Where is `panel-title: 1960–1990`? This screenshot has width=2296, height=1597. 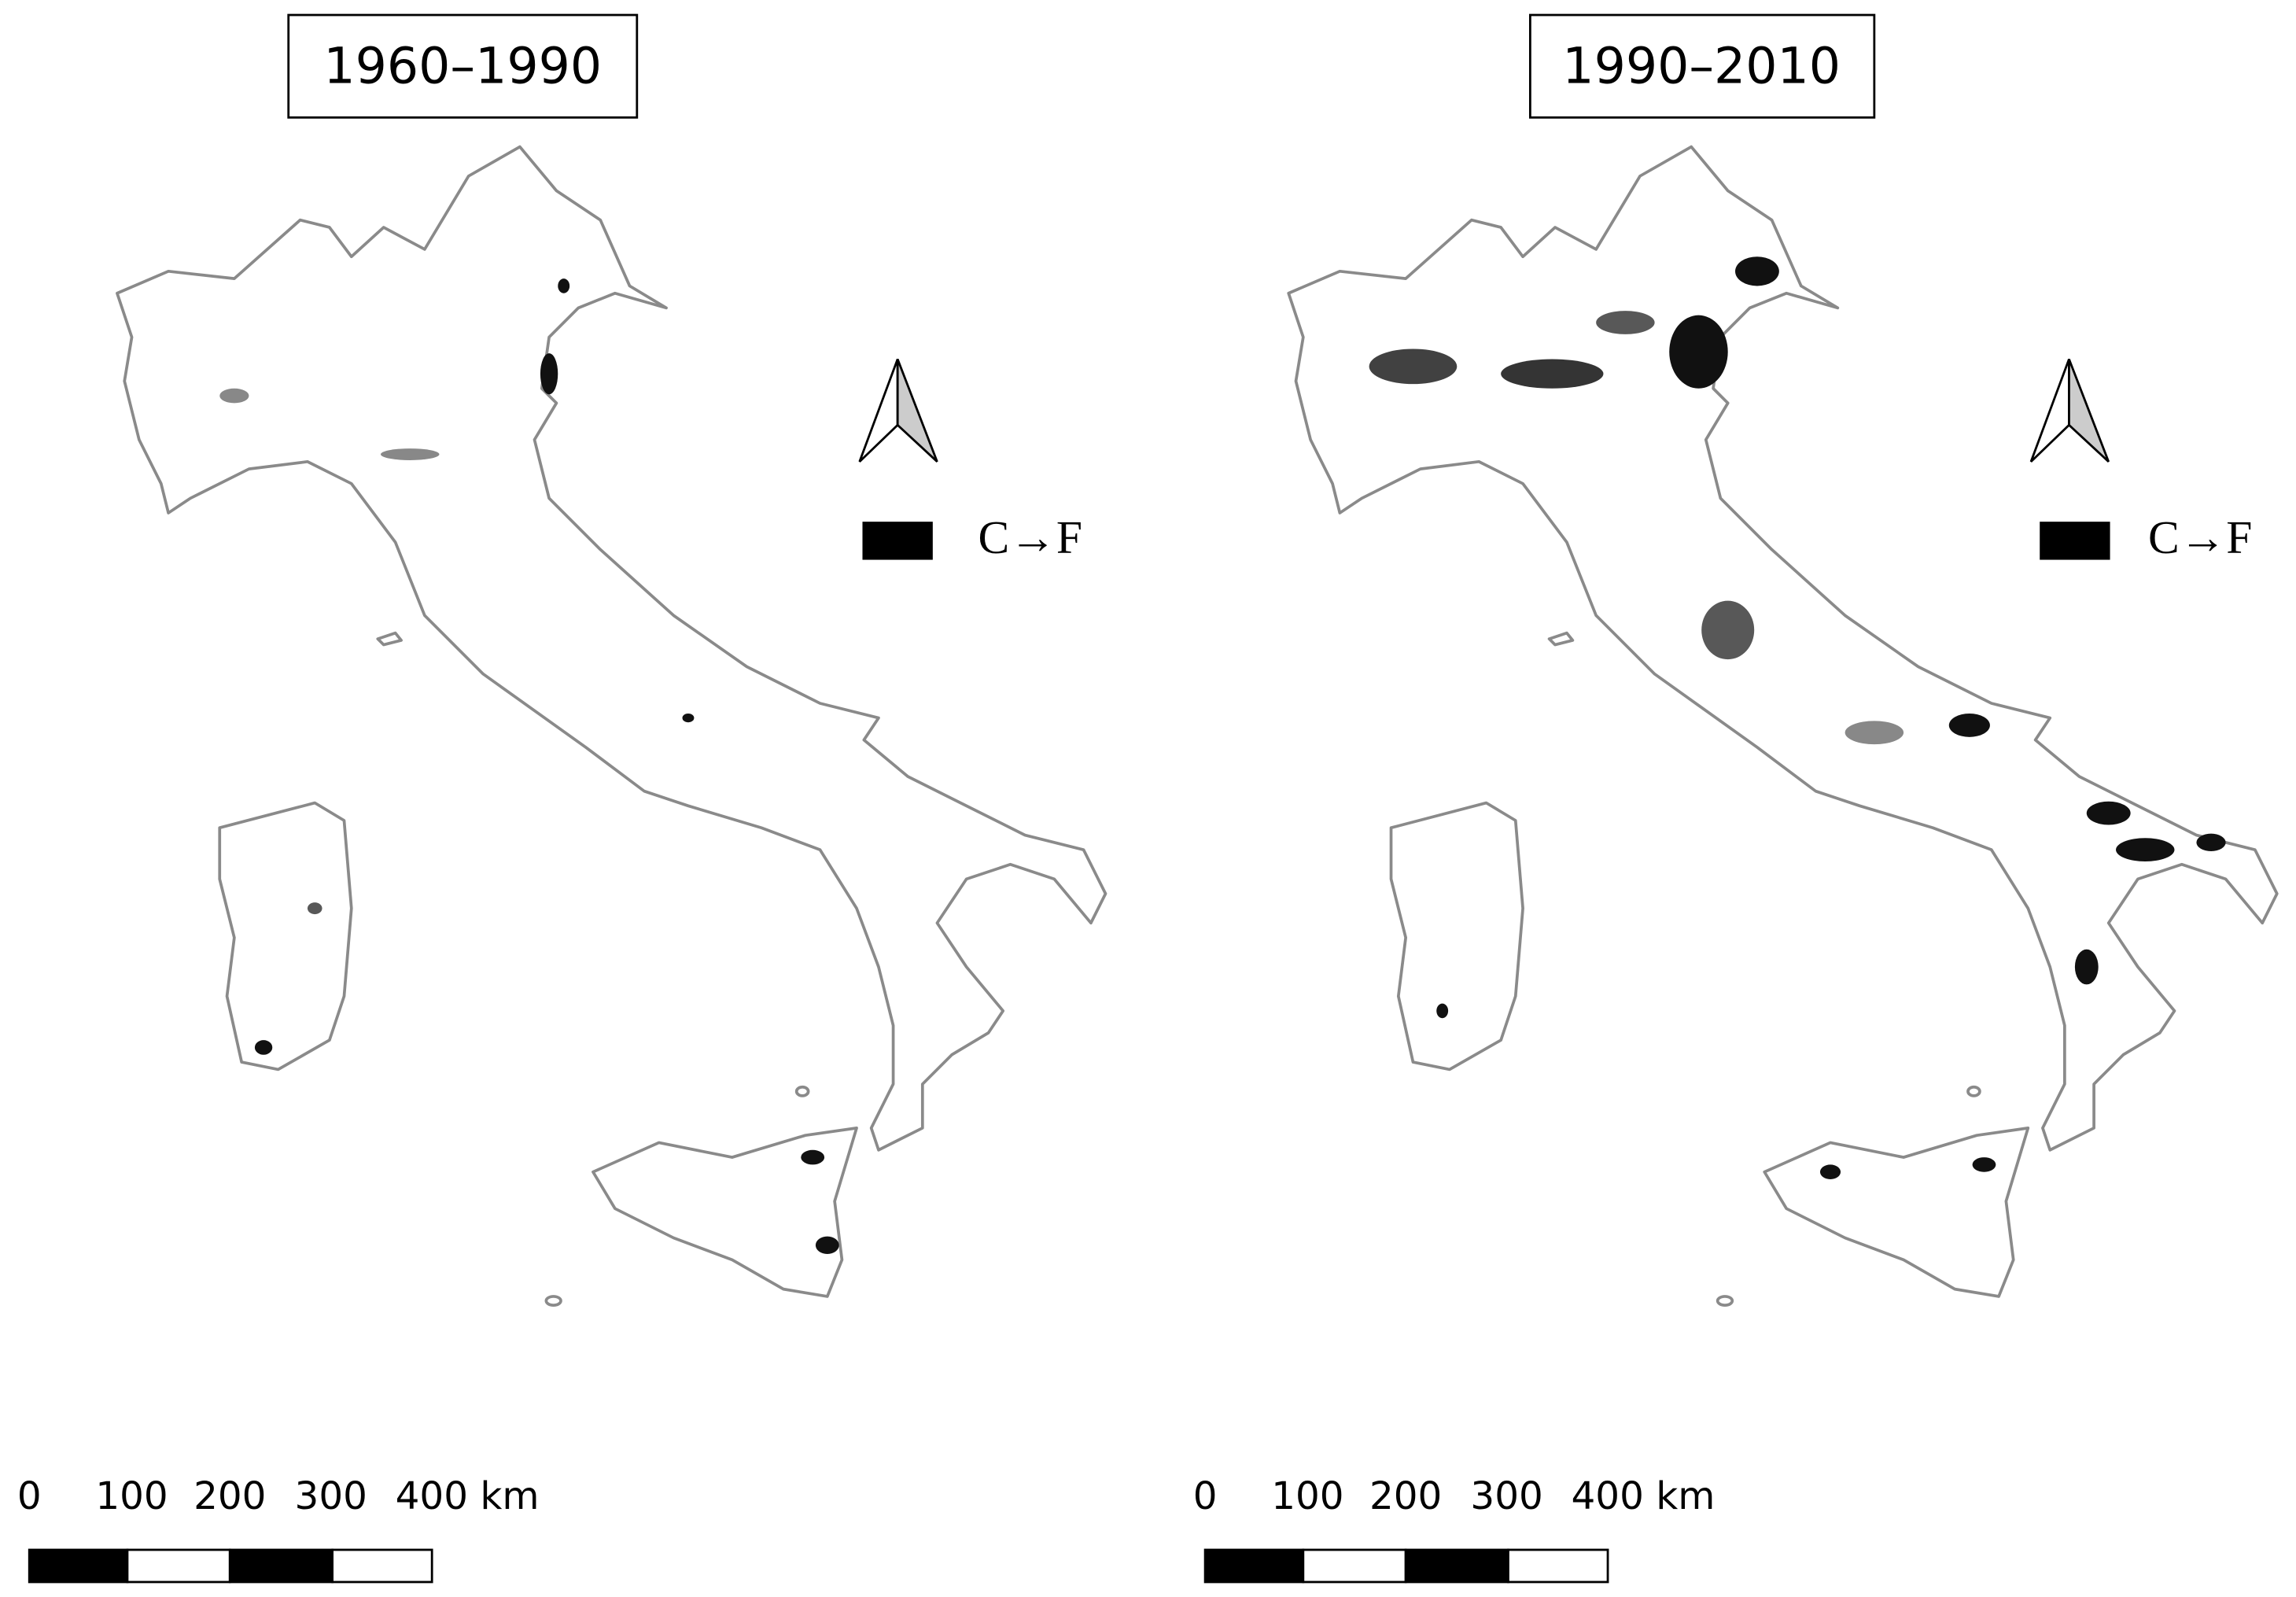 panel-title: 1960–1990 is located at coordinates (462, 65).